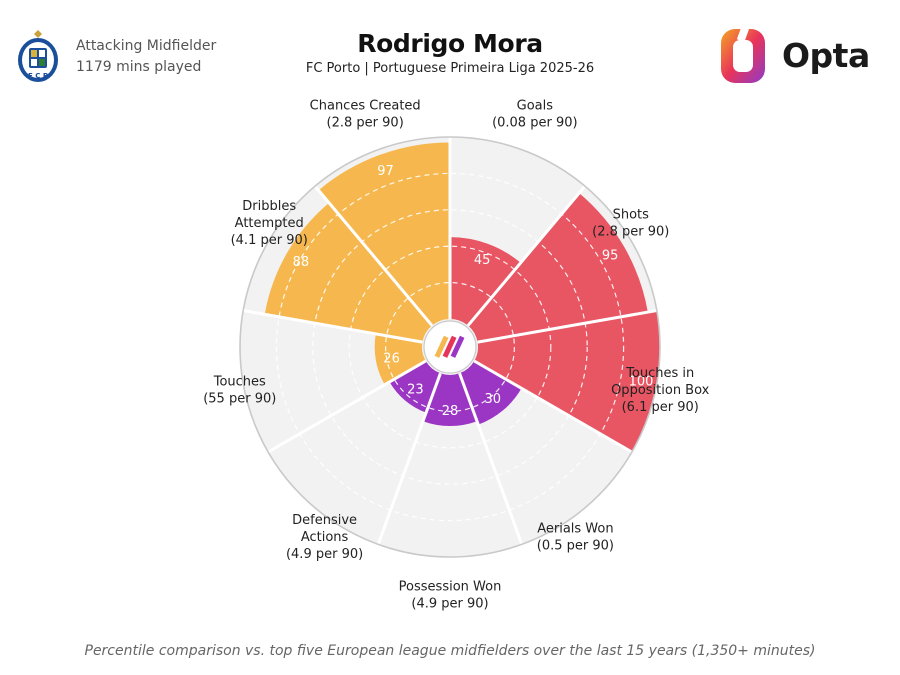 The height and width of the screenshot is (675, 900). Describe the element at coordinates (450, 411) in the screenshot. I see `value-label: 28` at that location.